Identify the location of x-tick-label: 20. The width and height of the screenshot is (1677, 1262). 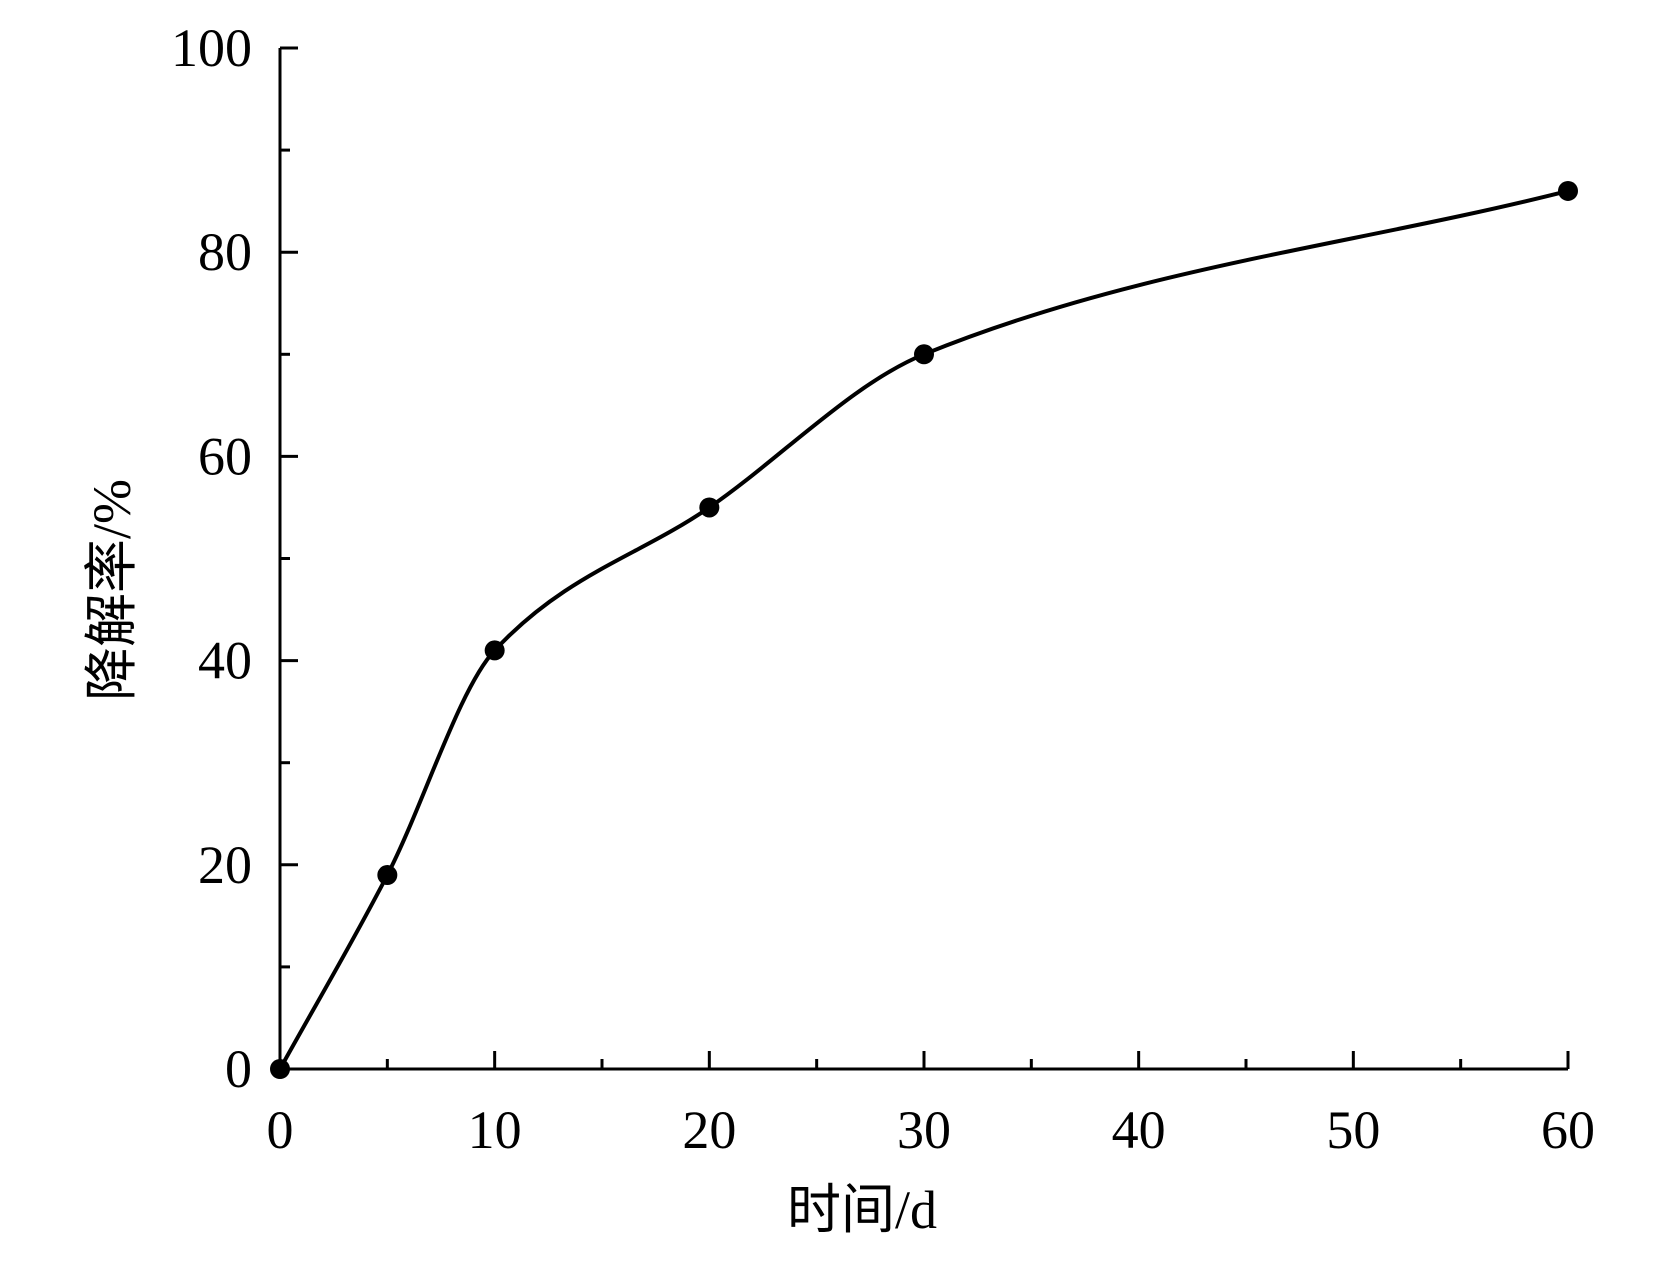
(709, 1130).